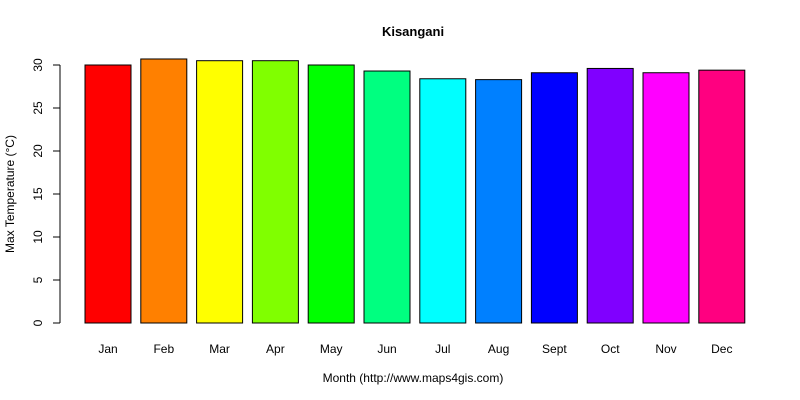 The width and height of the screenshot is (800, 400). What do you see at coordinates (45, 192) in the screenshot?
I see `y-axis-ticks: 0 5 10 15 20 25 30` at bounding box center [45, 192].